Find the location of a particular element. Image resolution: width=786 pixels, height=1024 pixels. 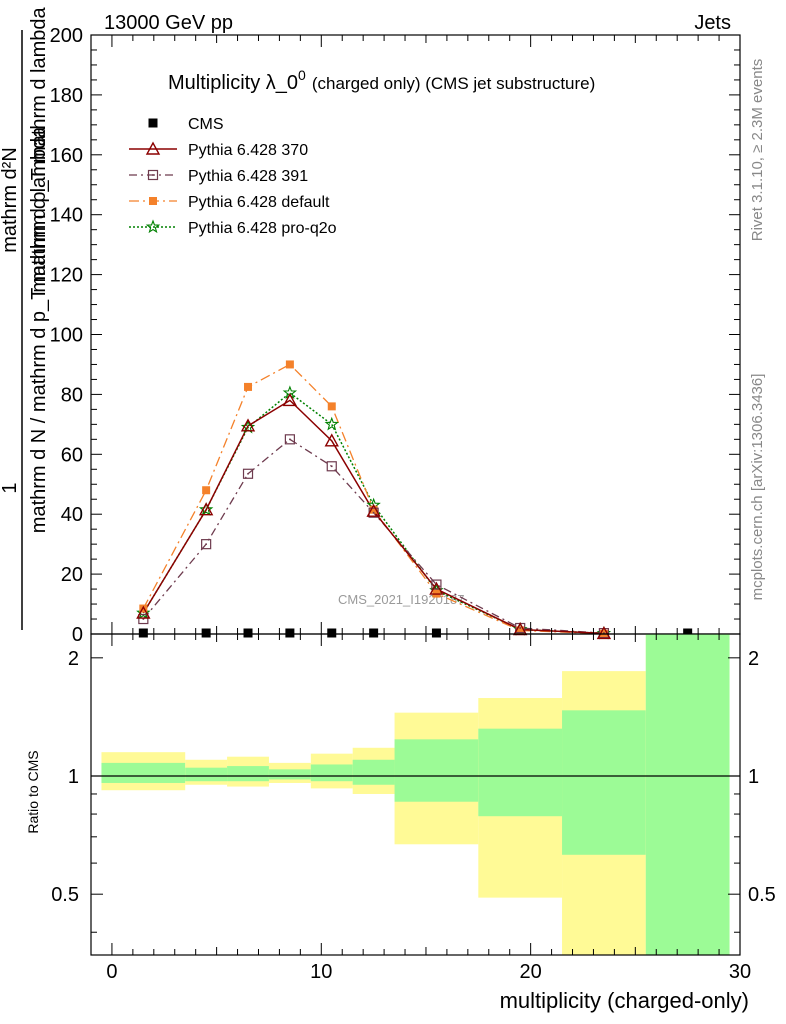

xtick-label-10: 10 is located at coordinates (321, 972).